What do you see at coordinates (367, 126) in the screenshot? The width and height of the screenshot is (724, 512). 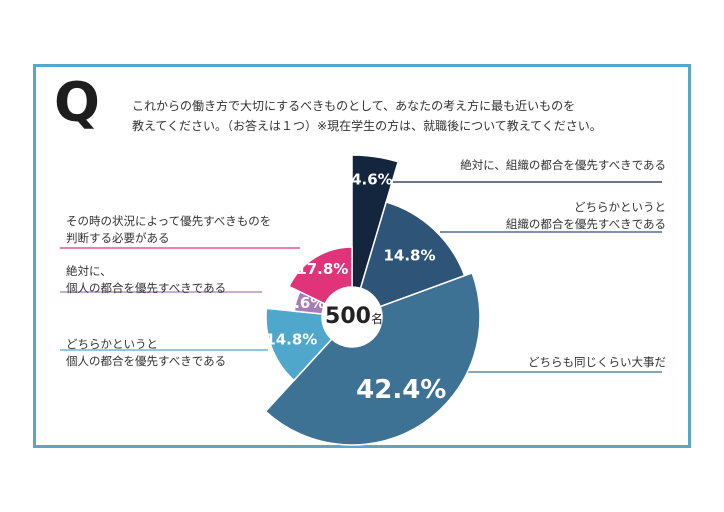 I see `question-line-2: 教えてください。（お答えは１つ）※現在学生の方は、就職後について教えてください。` at bounding box center [367, 126].